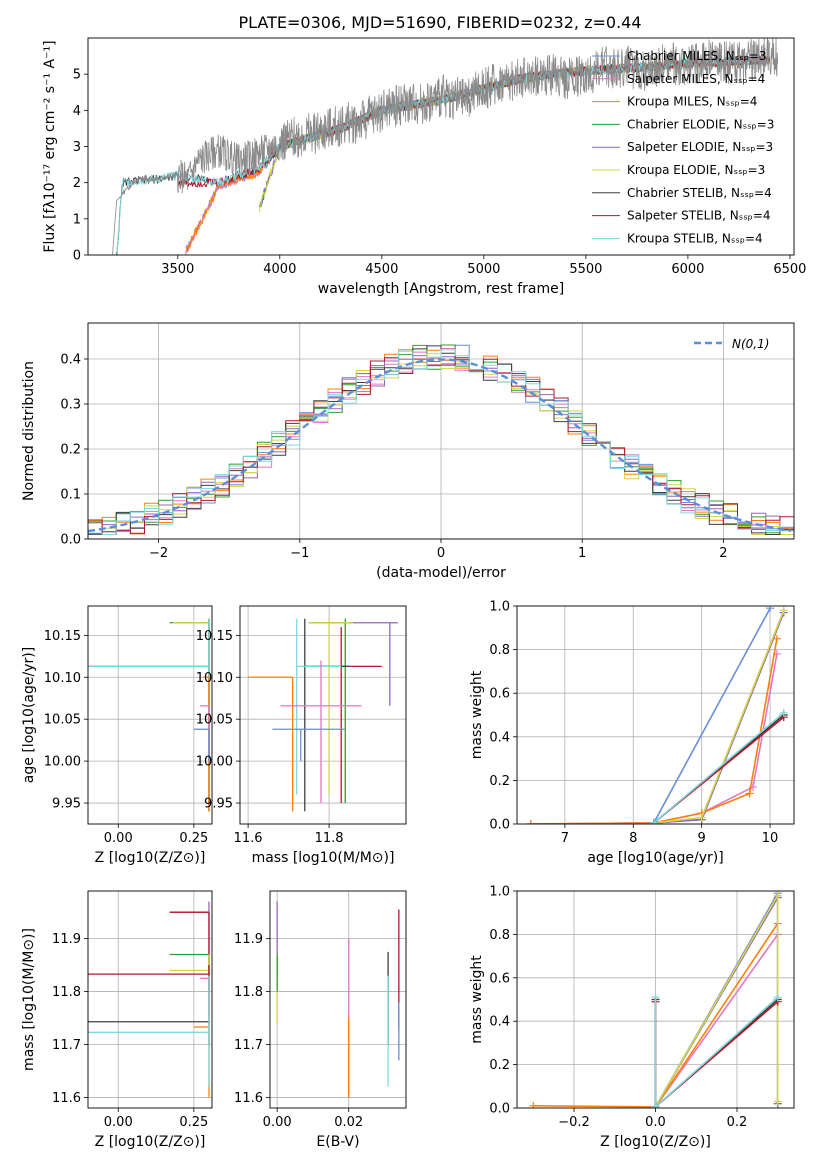 The width and height of the screenshot is (819, 1170). I want to click on y-tick-label: 0.6, so click(499, 694).